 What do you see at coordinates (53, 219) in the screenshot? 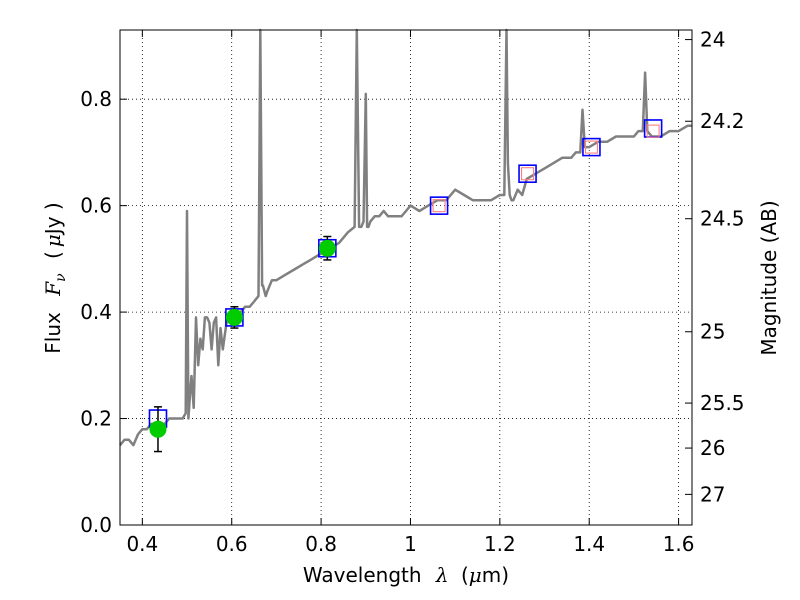
I see `y-label-unit-rest: Jy )` at bounding box center [53, 219].